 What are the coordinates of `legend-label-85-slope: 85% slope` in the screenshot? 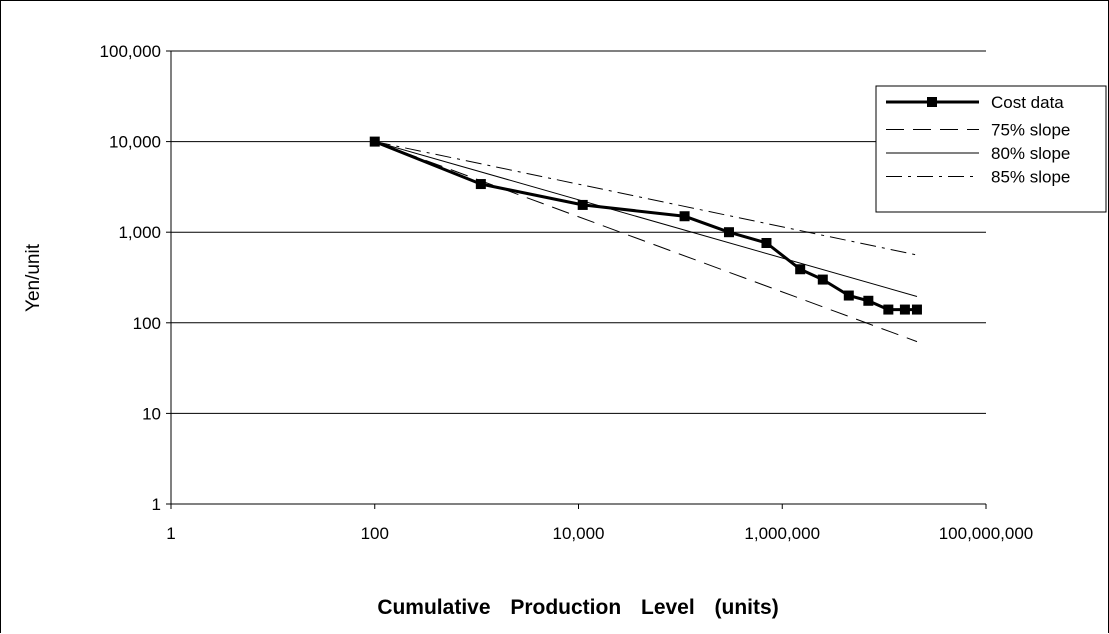 It's located at (1030, 177).